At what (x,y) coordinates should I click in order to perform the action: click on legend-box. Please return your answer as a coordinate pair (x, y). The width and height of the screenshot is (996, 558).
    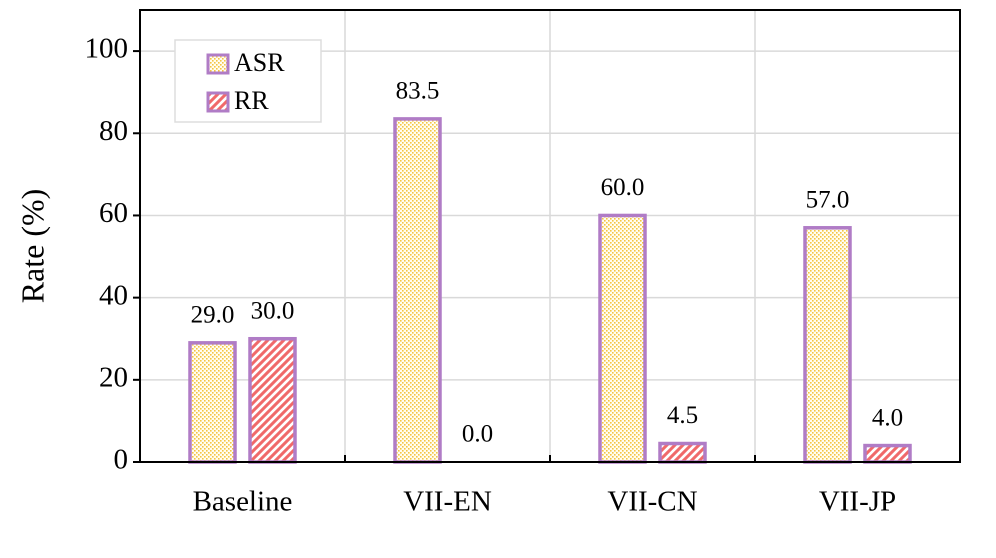
    Looking at the image, I should click on (248, 81).